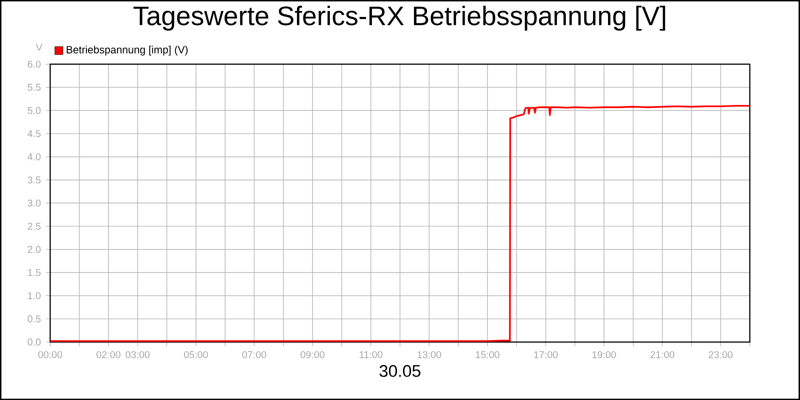  I want to click on y-tick-label: 4.5, so click(34, 133).